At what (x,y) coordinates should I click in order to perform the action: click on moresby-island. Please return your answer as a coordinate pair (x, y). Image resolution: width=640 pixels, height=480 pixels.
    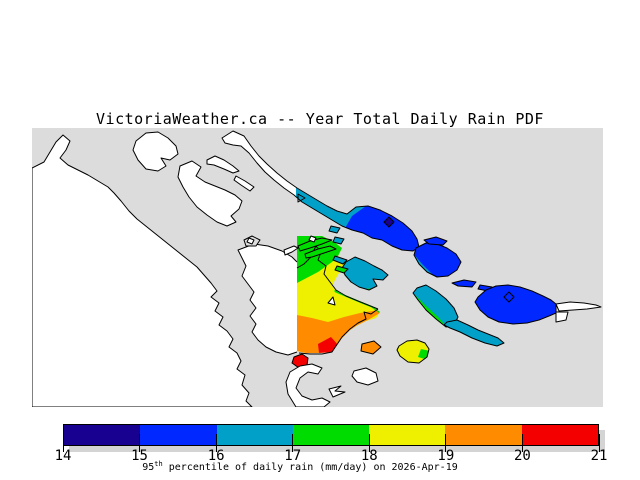
    Looking at the image, I should click on (413, 351).